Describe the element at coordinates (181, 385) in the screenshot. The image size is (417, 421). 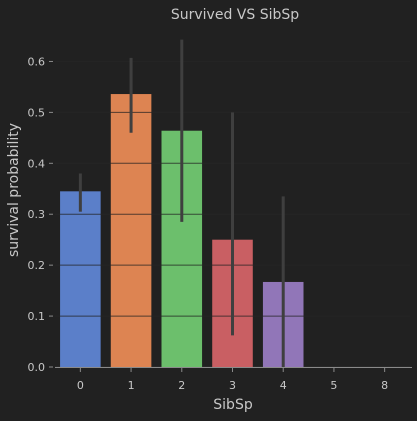
I see `x-tick-label: 2` at that location.